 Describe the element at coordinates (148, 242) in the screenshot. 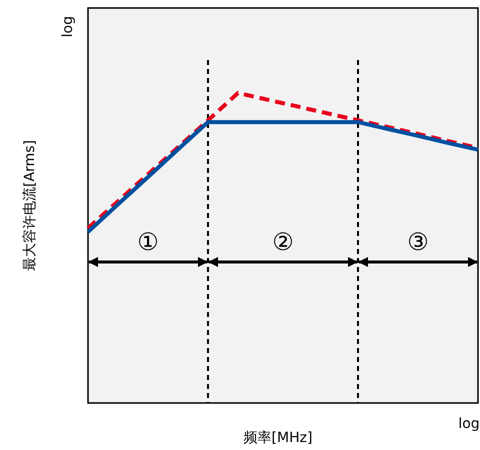

I see `annotation: ①` at that location.